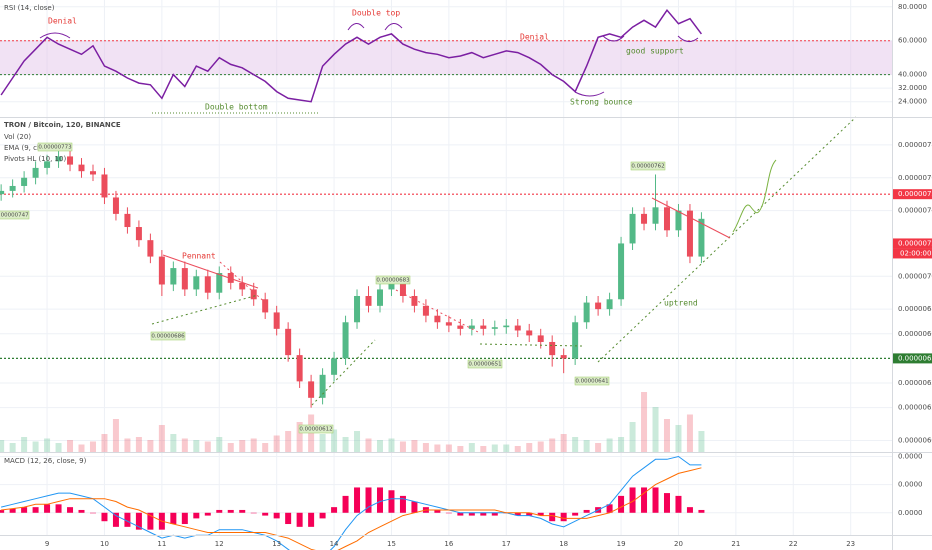 The width and height of the screenshot is (932, 550). What do you see at coordinates (655, 51) in the screenshot?
I see `annotation: good support` at bounding box center [655, 51].